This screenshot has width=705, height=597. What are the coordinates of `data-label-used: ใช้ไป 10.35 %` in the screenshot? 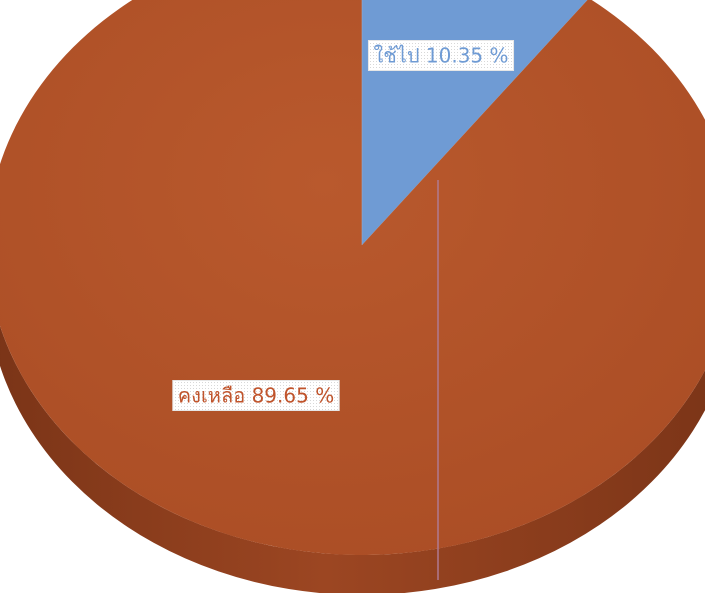 It's located at (441, 55).